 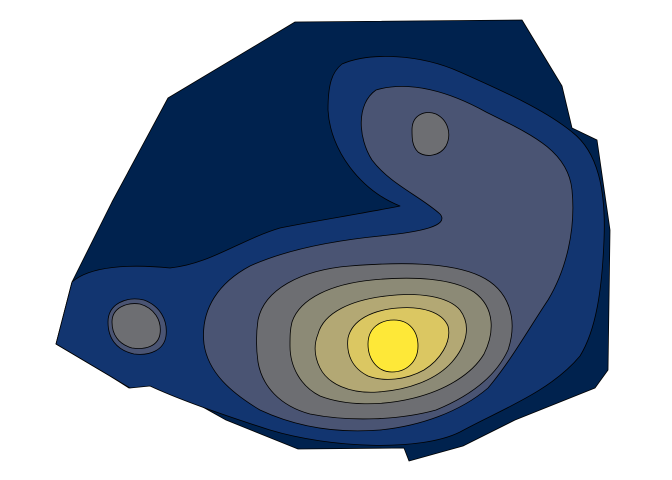 What do you see at coordinates (430, 134) in the screenshot?
I see `contour-level-3-upper-region` at bounding box center [430, 134].